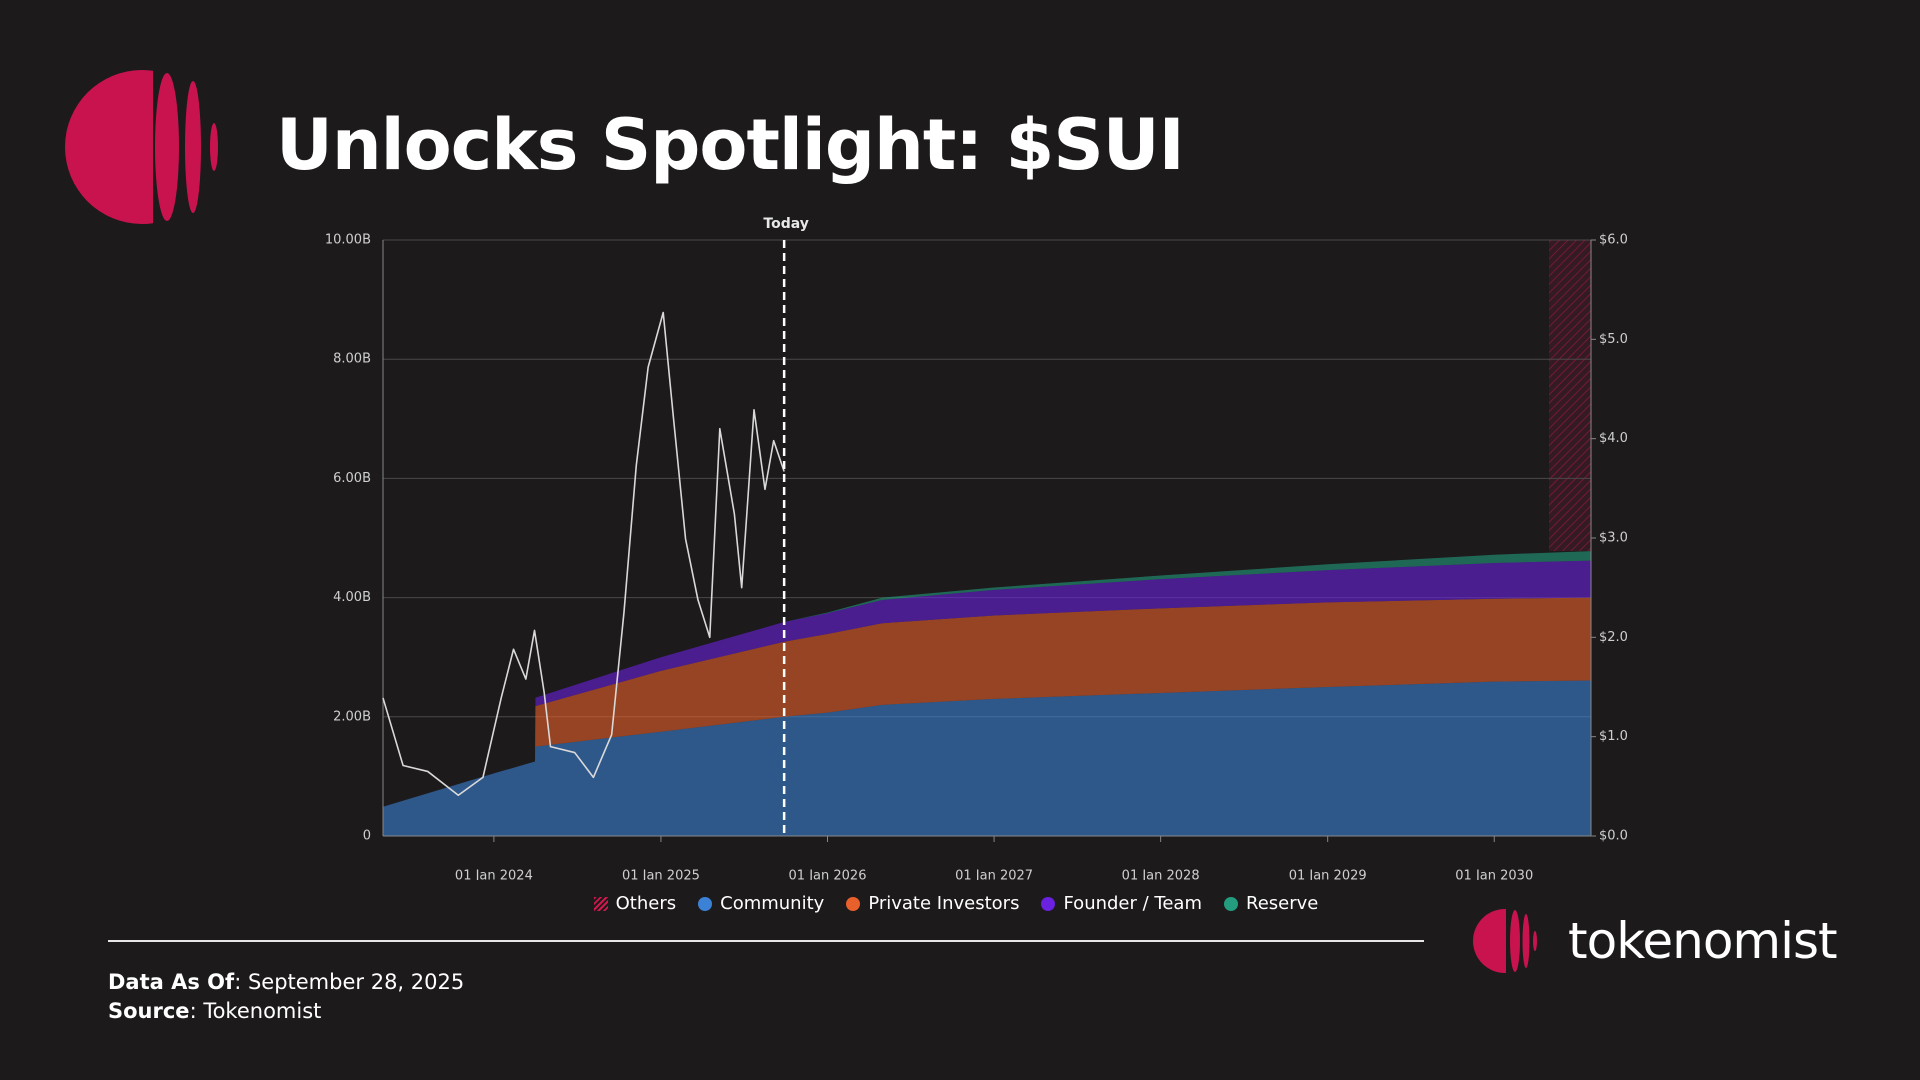 The image size is (1920, 1080). I want to click on value: Tokenomist, so click(262, 1011).